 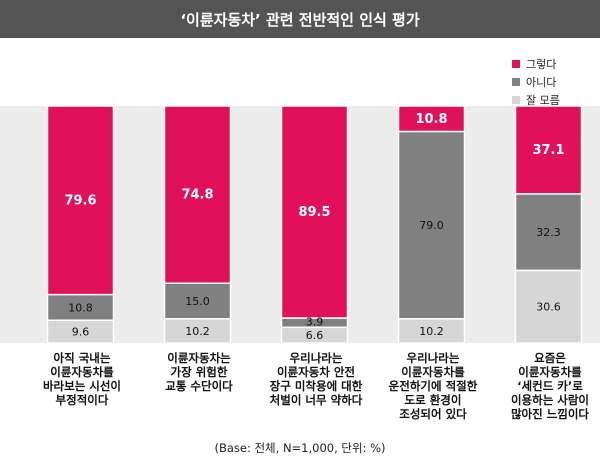 I want to click on data-label-2-unknown: 10.2, so click(x=197, y=331).